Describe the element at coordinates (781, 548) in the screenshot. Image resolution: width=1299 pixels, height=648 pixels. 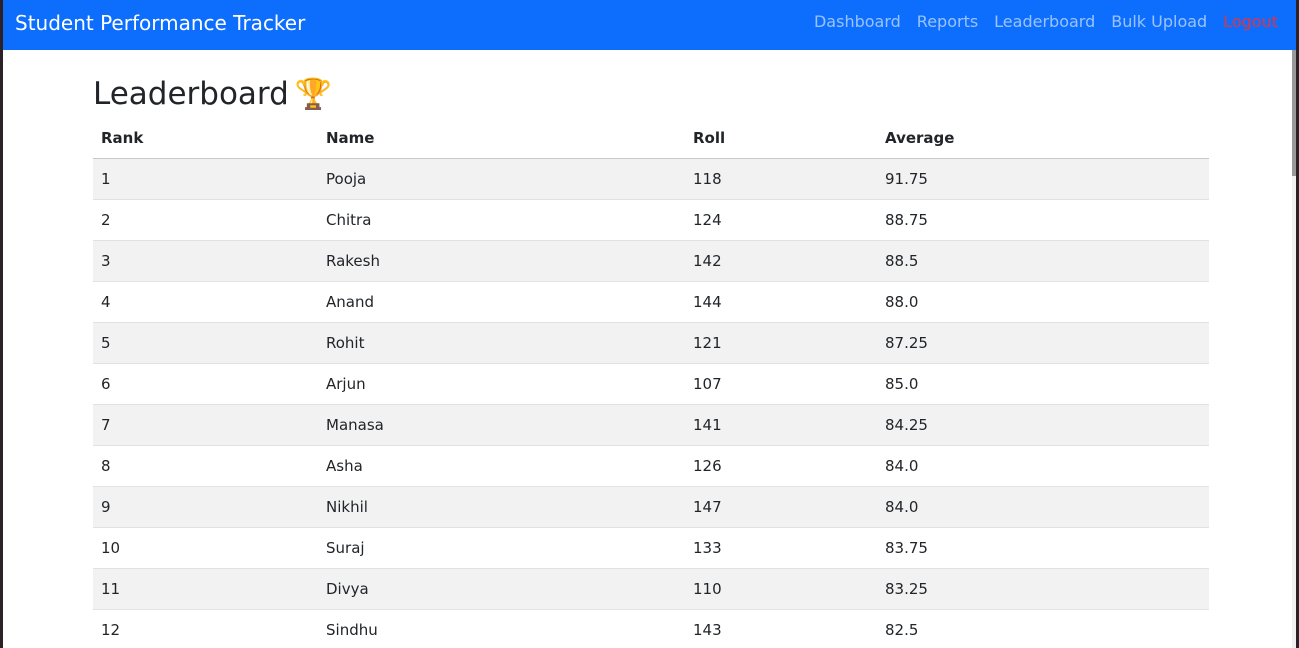
I see `cell-roll: 133` at that location.